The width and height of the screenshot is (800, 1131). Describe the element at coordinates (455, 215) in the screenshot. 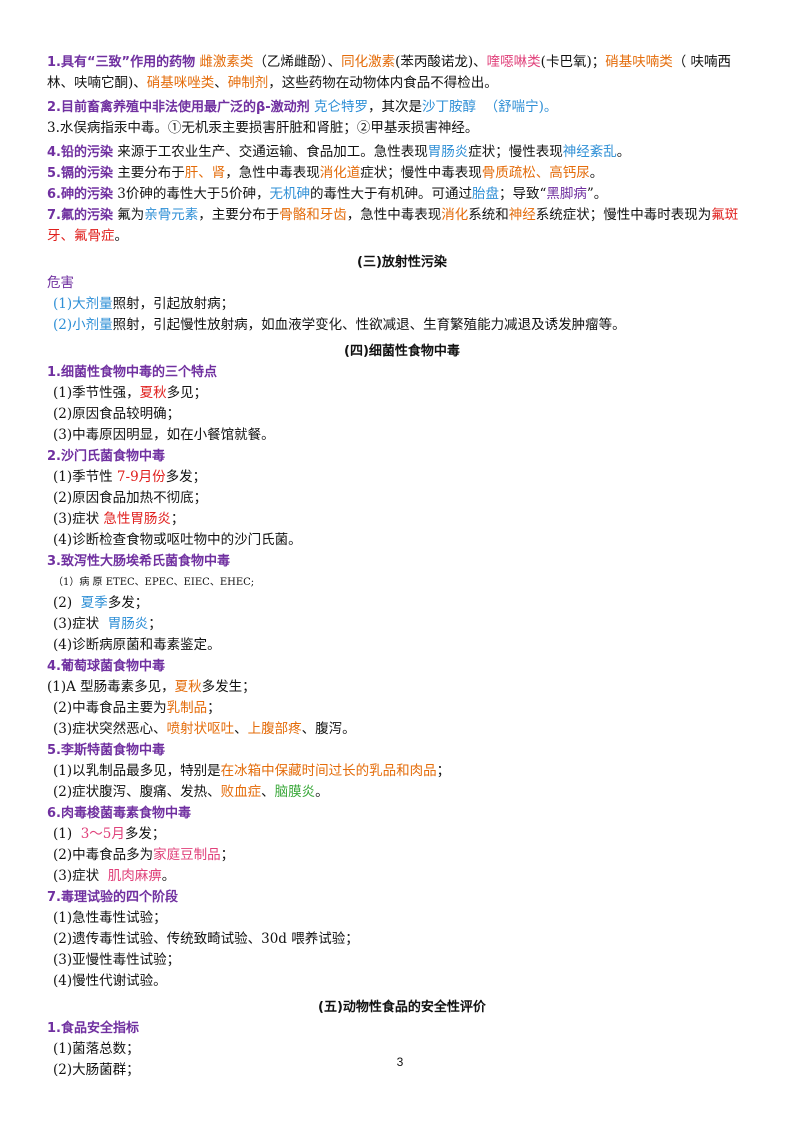

I see `highlight-term: 消化` at that location.